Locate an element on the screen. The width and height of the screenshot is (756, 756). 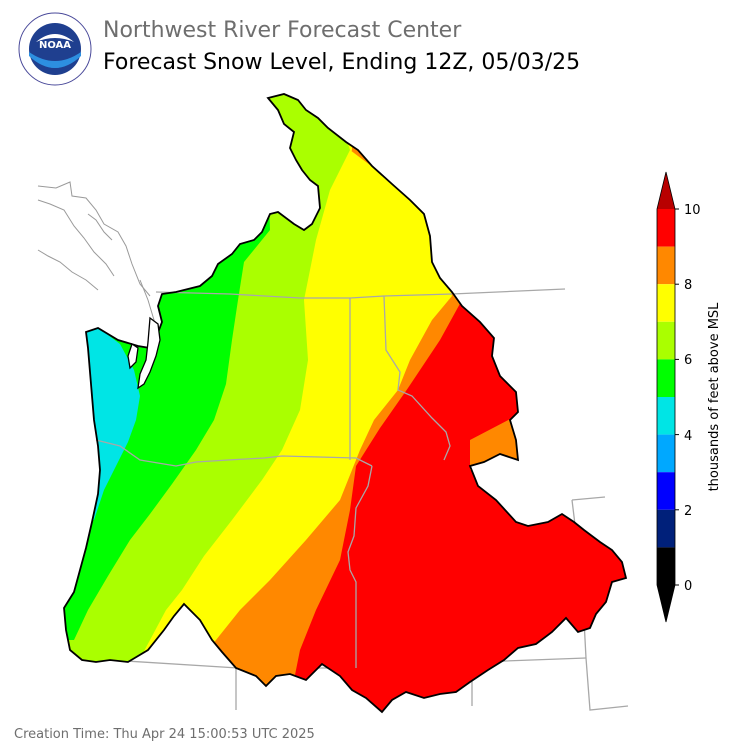
colorbar-legend: 0 2 4 6 8 10 thousands of feet above MSL is located at coordinates (689, 397).